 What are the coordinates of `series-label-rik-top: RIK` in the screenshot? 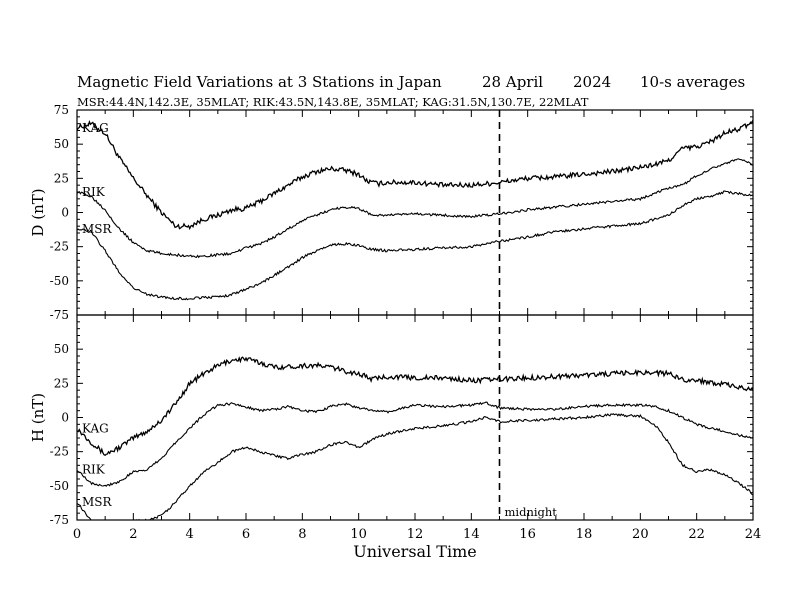 It's located at (94, 192).